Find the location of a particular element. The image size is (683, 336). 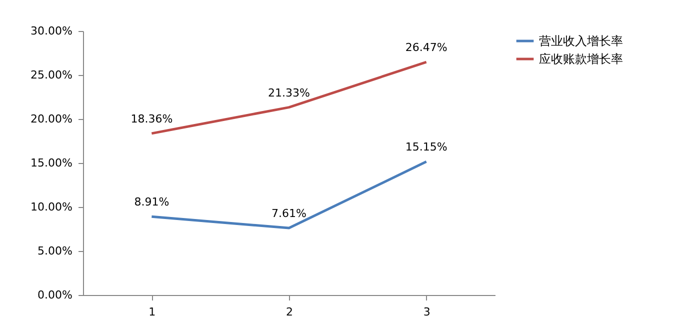

data-label: 7.61% is located at coordinates (289, 213).